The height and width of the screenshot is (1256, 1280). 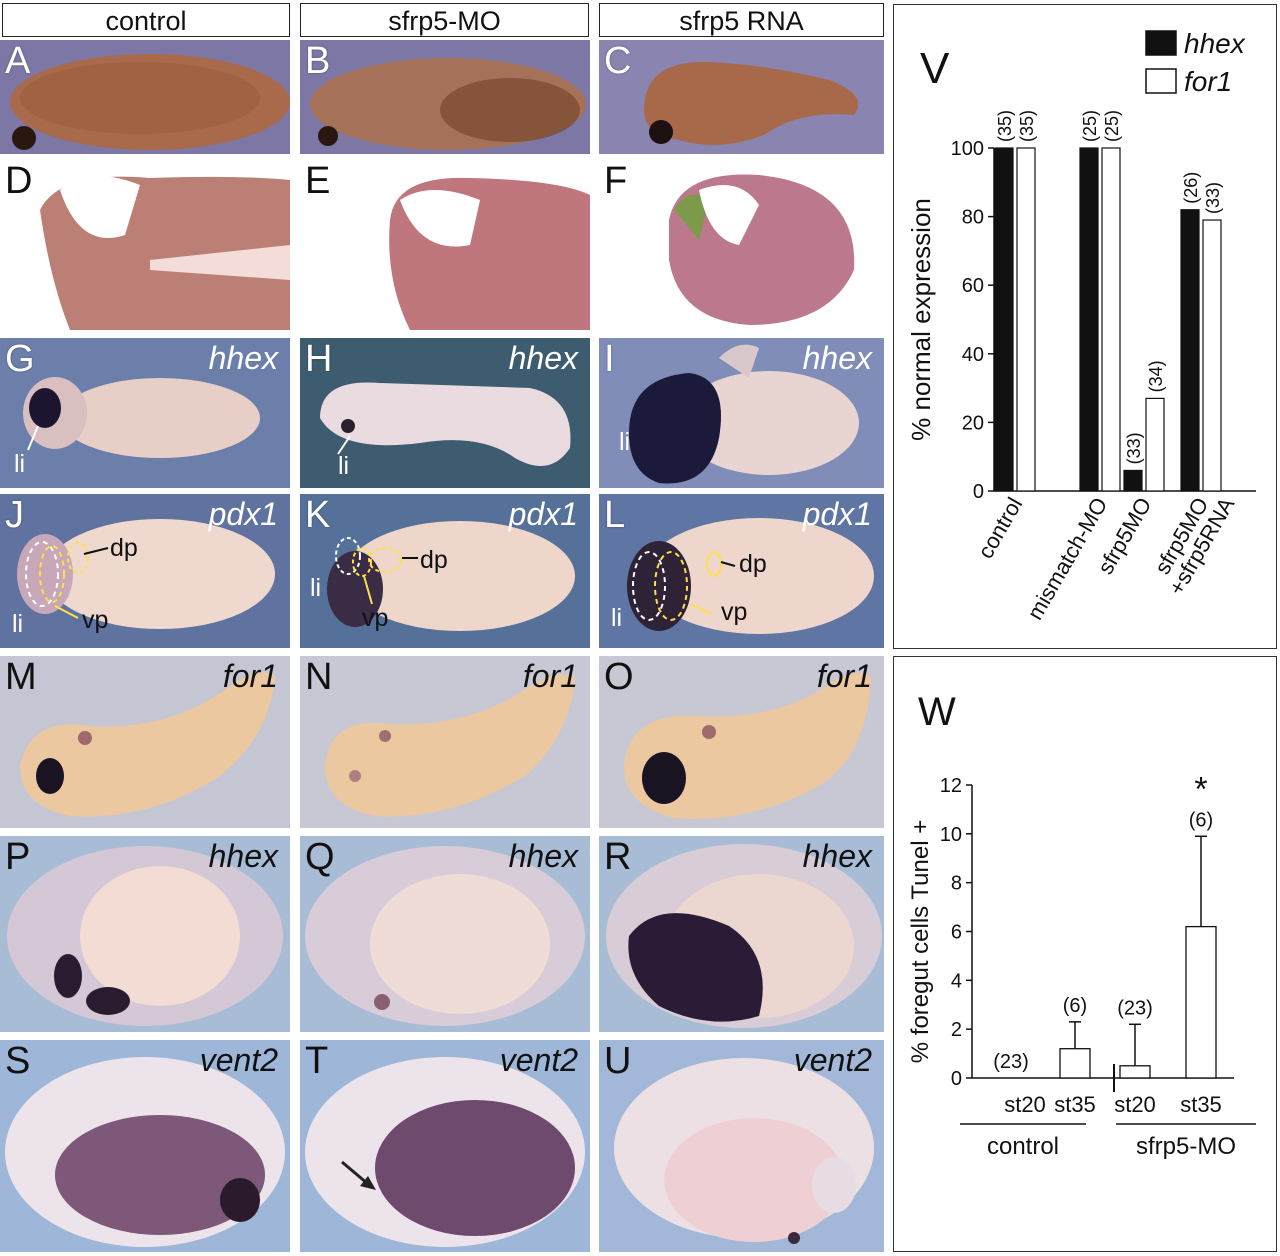 What do you see at coordinates (978, 492) in the screenshot?
I see `chart-v-y-tick-label: 0` at bounding box center [978, 492].